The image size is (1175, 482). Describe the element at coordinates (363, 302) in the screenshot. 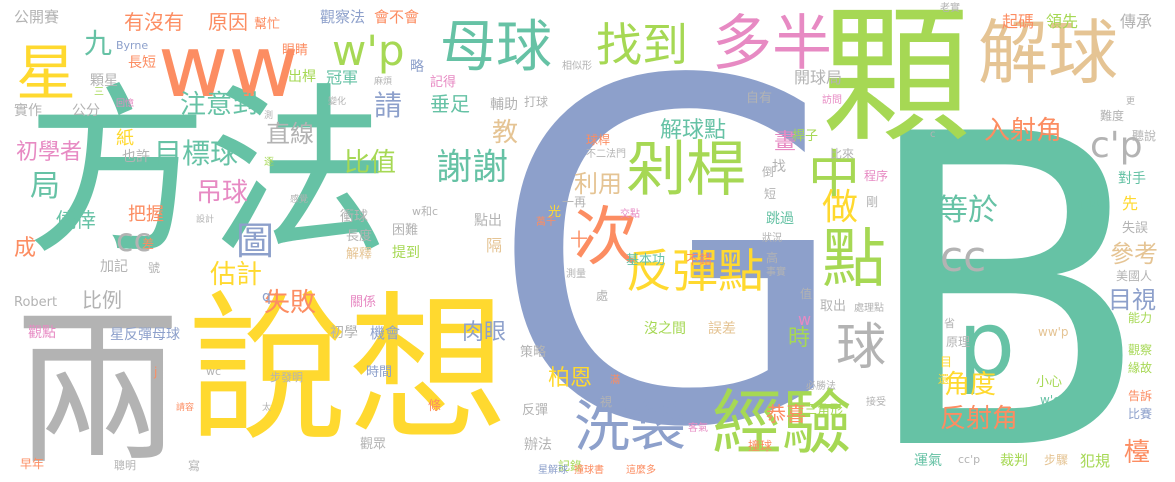

I see `word-guanxi: 關係` at that location.